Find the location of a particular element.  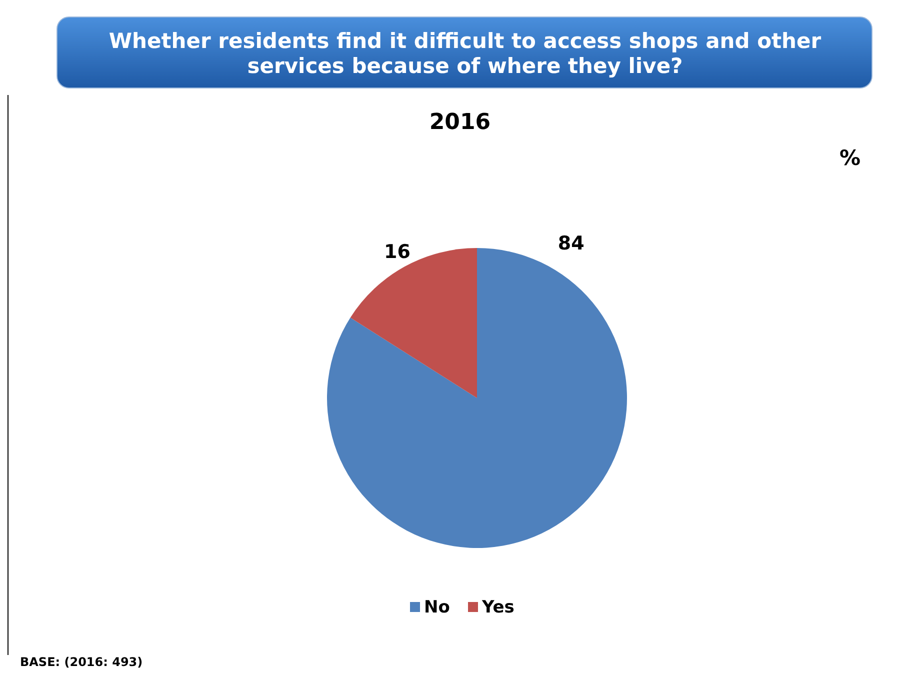

text: BASE: (2016: 493) is located at coordinates (81, 662).